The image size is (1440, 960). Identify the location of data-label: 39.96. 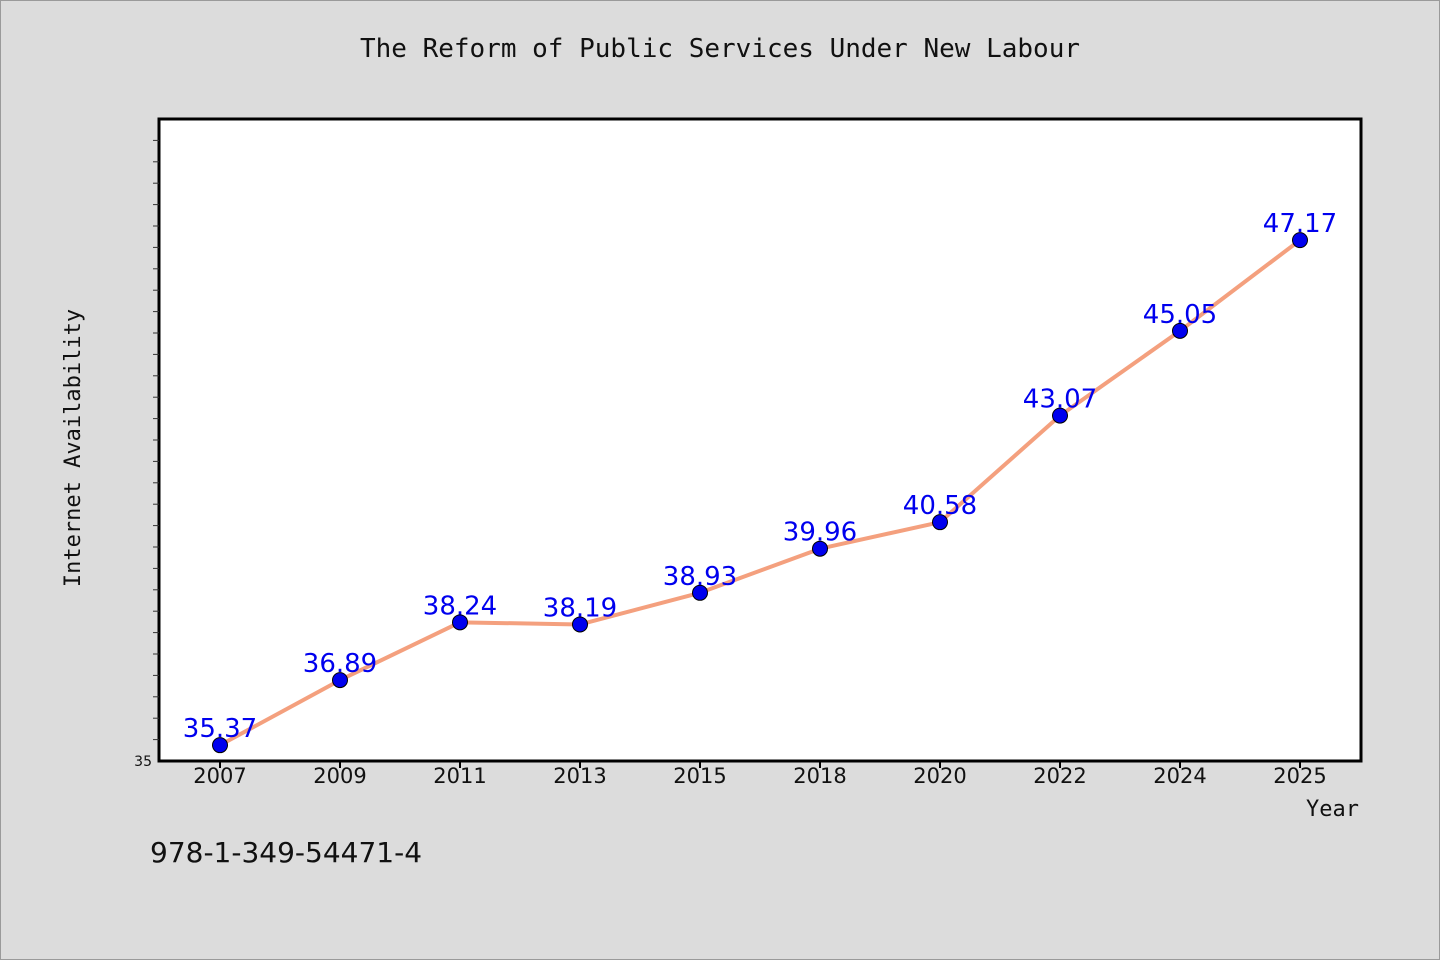
(820, 533).